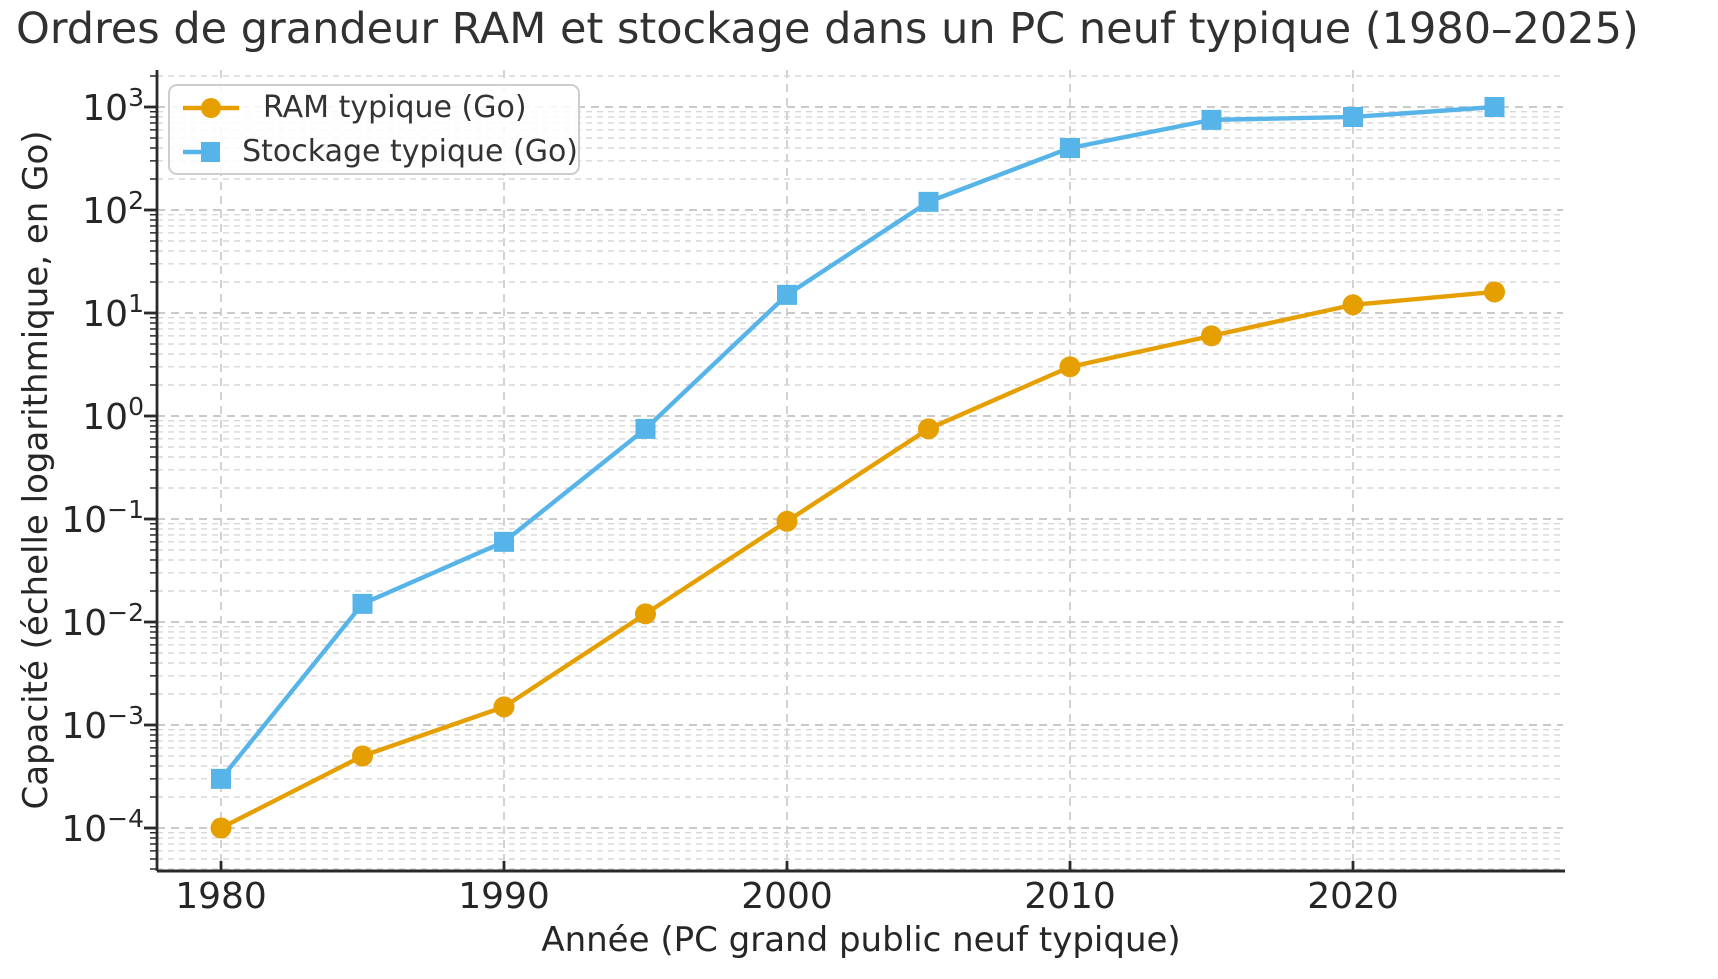  I want to click on x-tick-label: 2000, so click(787, 896).